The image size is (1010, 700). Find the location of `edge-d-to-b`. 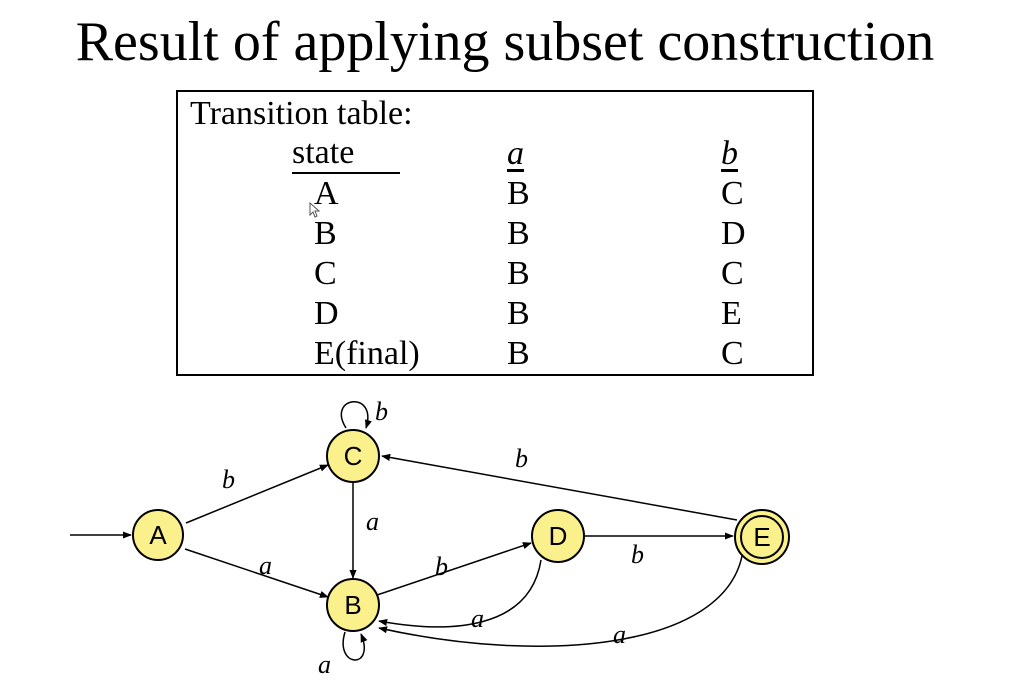

edge-d-to-b is located at coordinates (460, 593).